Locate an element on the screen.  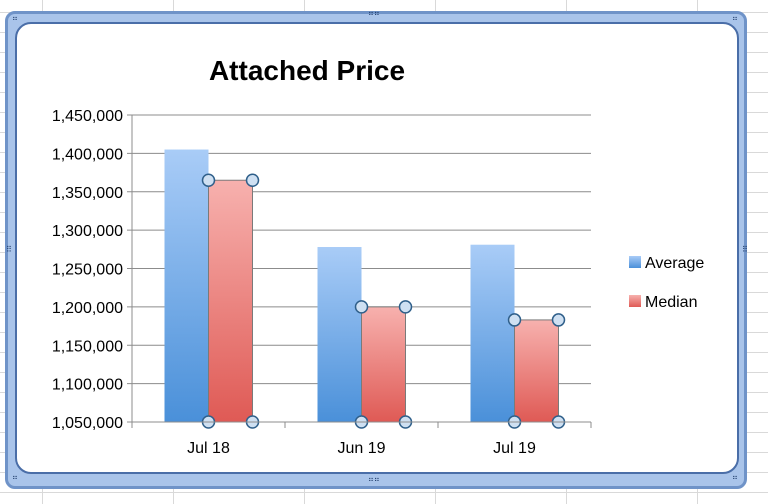
y-tick-label: 1,200,000 is located at coordinates (87, 308).